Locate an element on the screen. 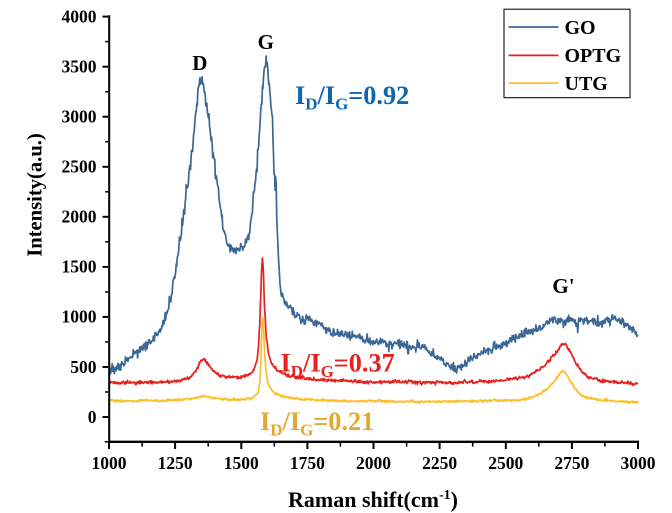  svg-text: 4000 is located at coordinates (79, 16).